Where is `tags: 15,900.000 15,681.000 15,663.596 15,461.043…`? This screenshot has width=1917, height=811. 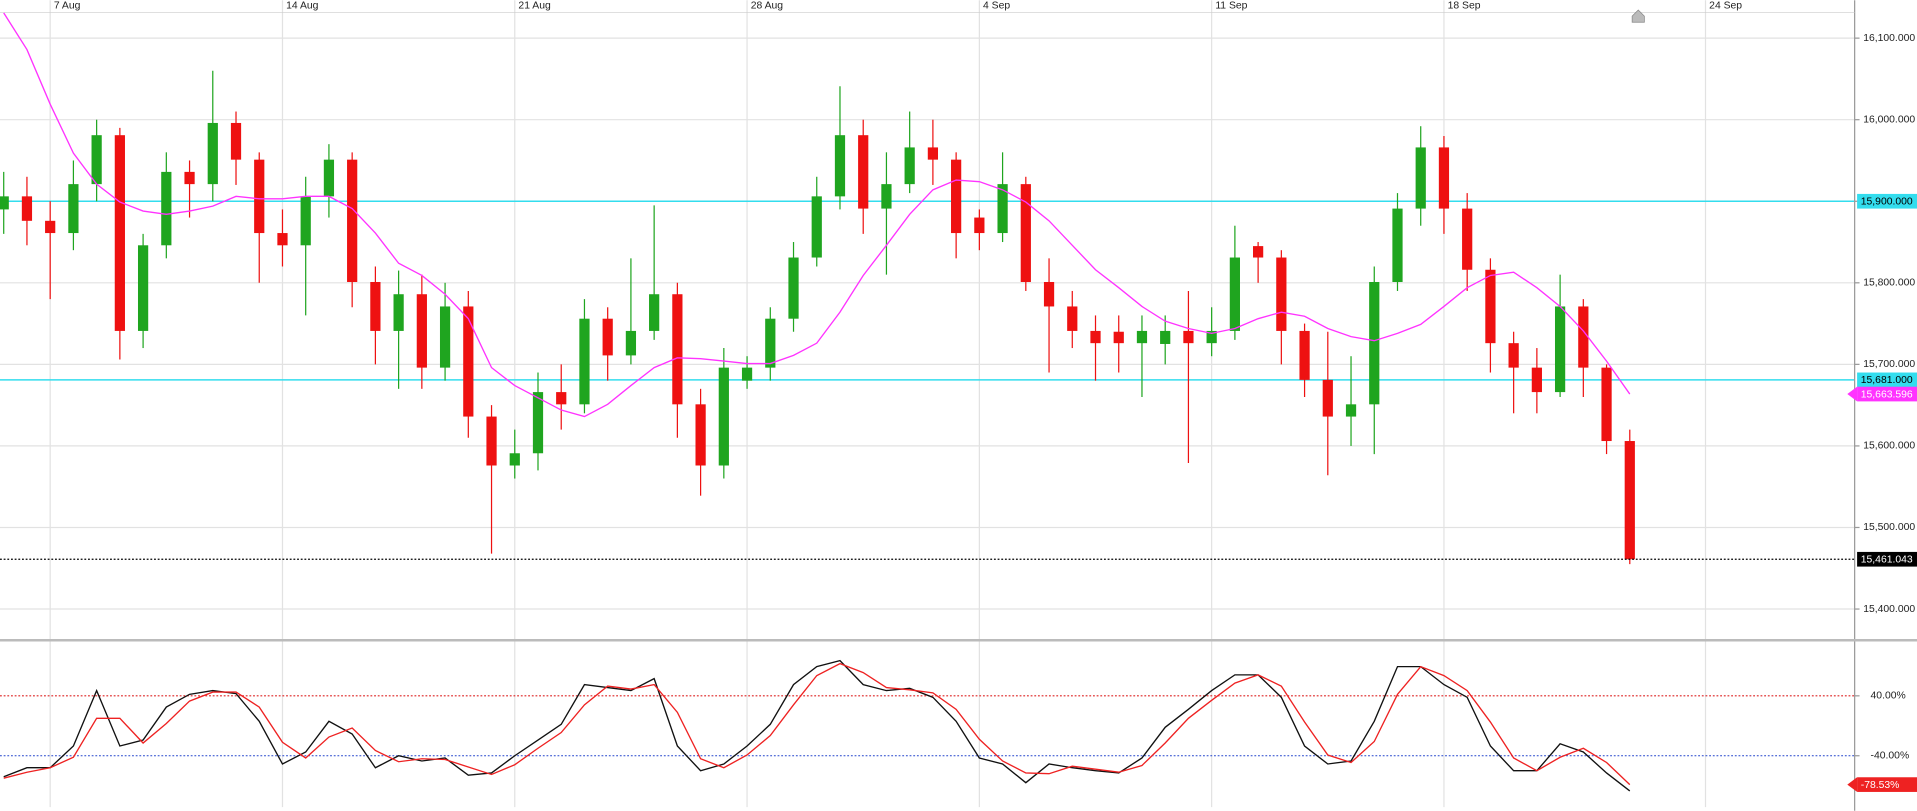
tags: 15,900.000 15,681.000 15,663.596 15,461.043… is located at coordinates (1882, 492).